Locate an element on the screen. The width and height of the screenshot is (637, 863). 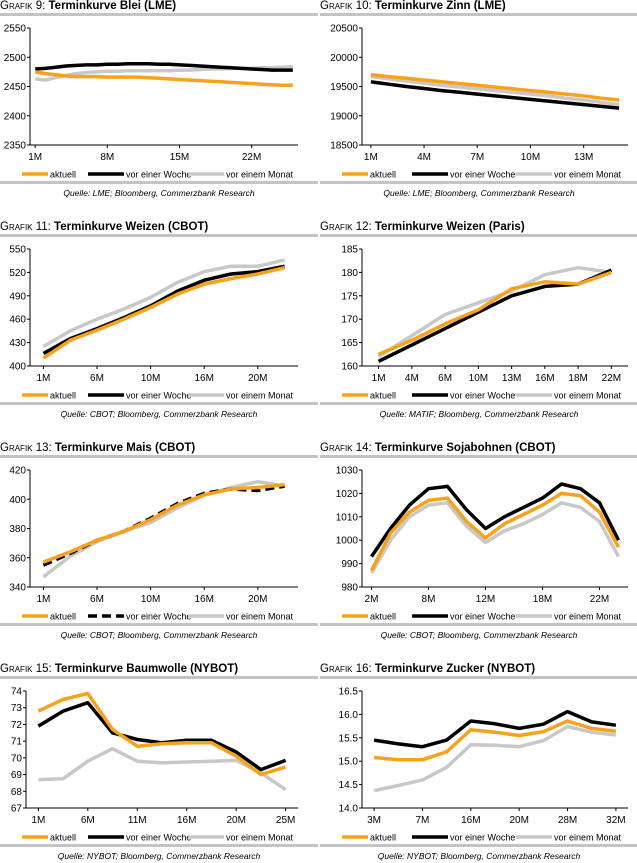
y-tick-label: 67 is located at coordinates (17, 809).